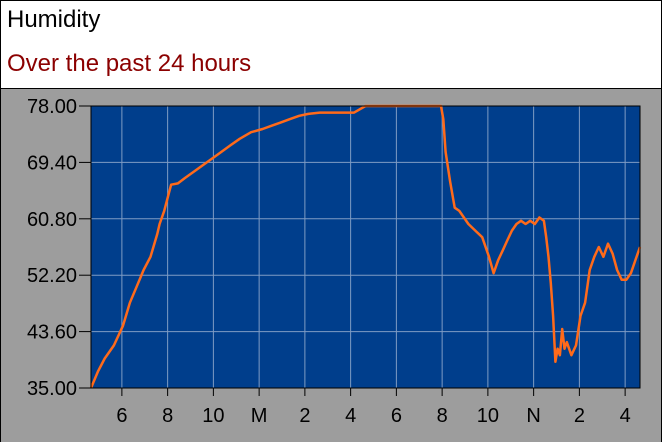 The height and width of the screenshot is (442, 662). What do you see at coordinates (129, 63) in the screenshot?
I see `chart-subtitle: Over the past 24 hours` at bounding box center [129, 63].